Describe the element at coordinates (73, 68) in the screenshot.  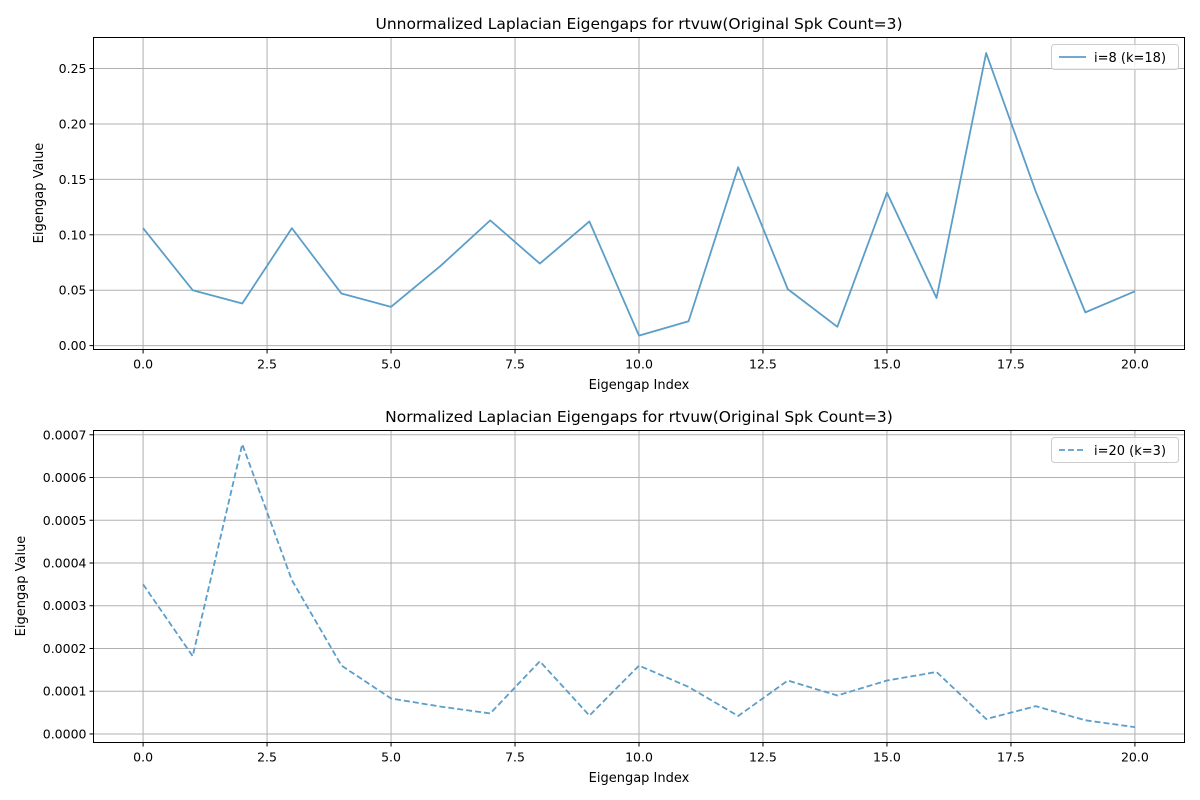
I see `y-tick-label: 0.25` at that location.